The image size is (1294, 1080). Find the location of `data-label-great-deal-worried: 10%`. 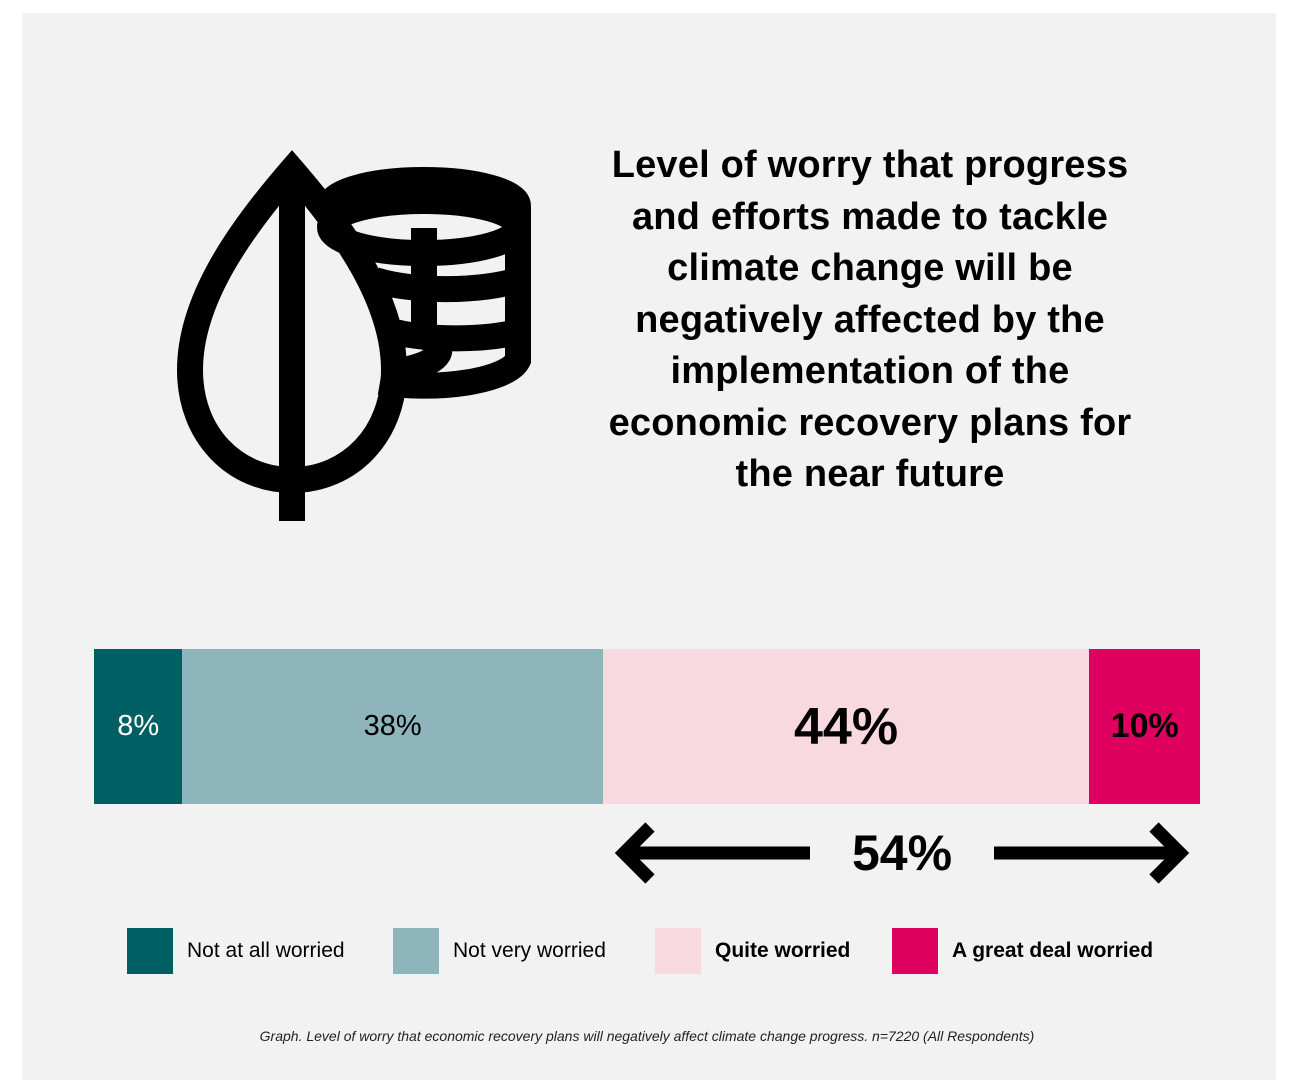

data-label-great-deal-worried: 10% is located at coordinates (1144, 726).